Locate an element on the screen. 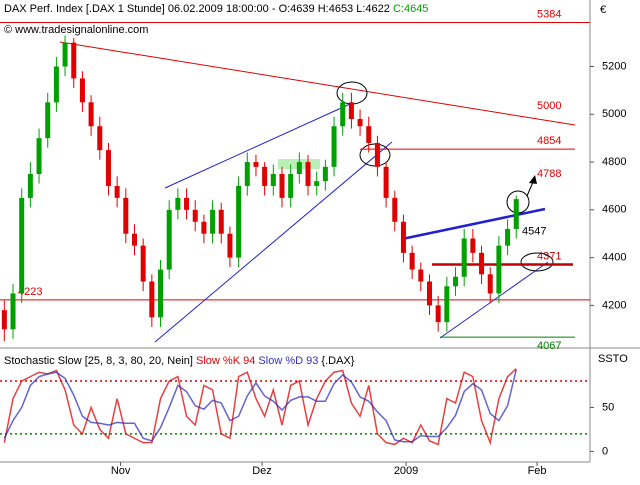 Image resolution: width=640 pixels, height=485 pixels. level-label: 4854 is located at coordinates (549, 141).